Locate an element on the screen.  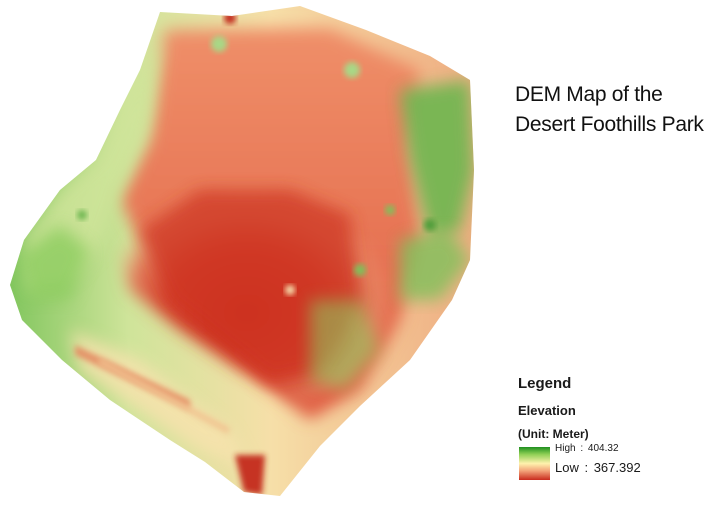
legend-low-value: 367.392 is located at coordinates (617, 467).